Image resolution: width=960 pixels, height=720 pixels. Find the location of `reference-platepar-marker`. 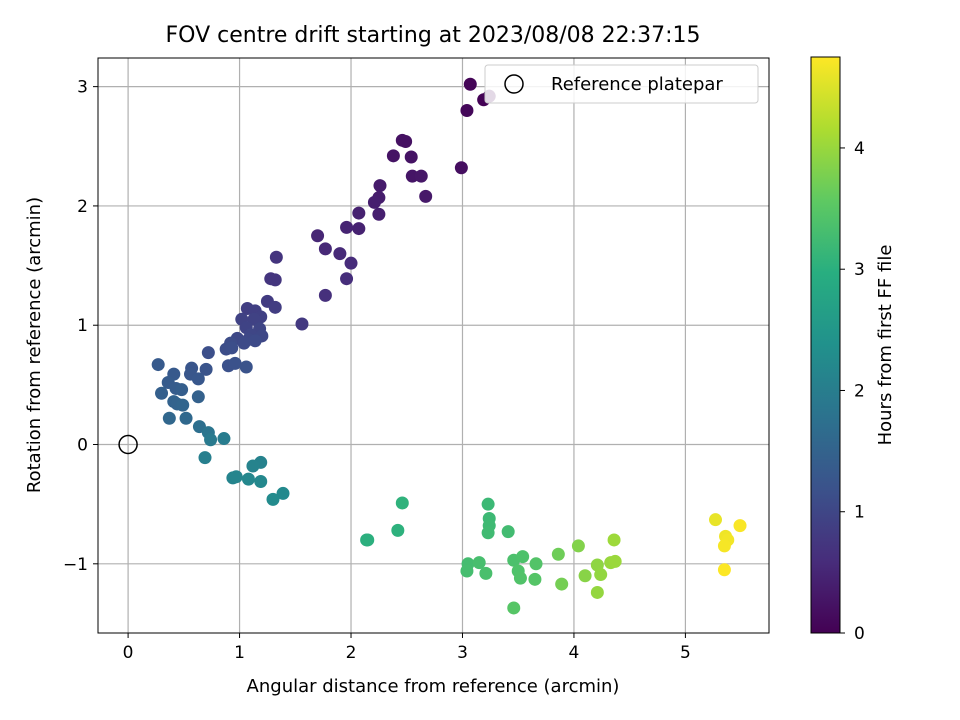

reference-platepar-marker is located at coordinates (128, 444).